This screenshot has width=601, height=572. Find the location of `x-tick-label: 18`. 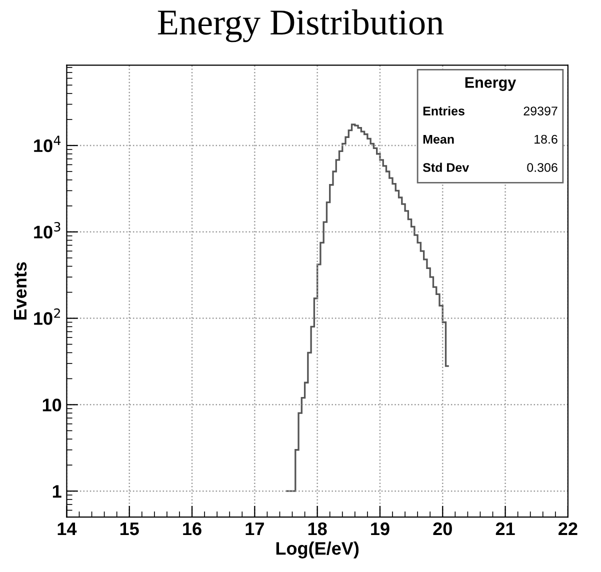

x-tick-label: 18 is located at coordinates (317, 529).